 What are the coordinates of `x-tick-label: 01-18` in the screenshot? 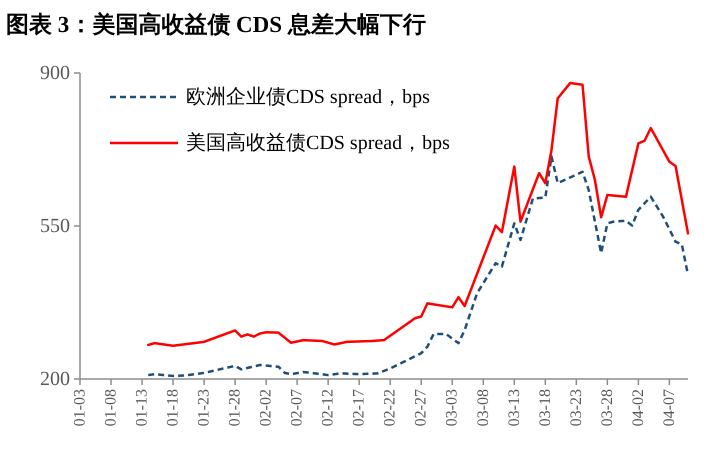 It's located at (173, 407).